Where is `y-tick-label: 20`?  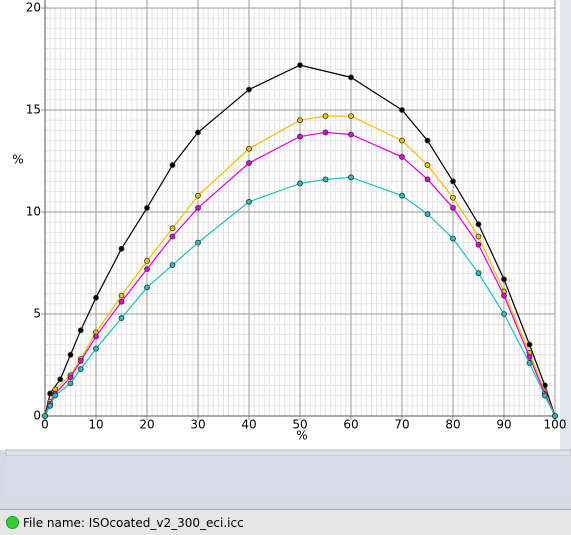
y-tick-label: 20 is located at coordinates (33, 8).